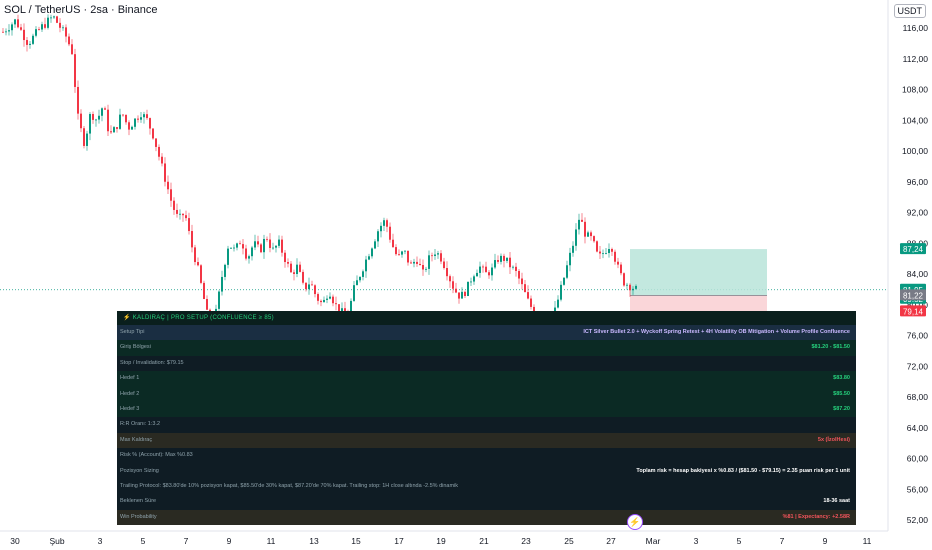 The height and width of the screenshot is (550, 932). Describe the element at coordinates (918, 489) in the screenshot. I see `y-tick-label: 56,00` at that location.